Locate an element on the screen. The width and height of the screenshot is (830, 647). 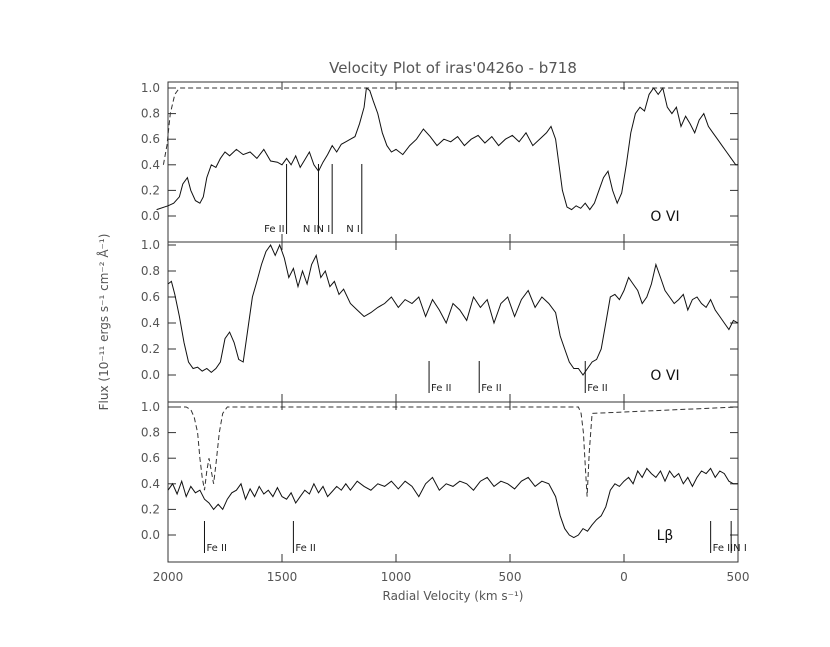
y-axis-label: Flux (10⁻¹¹ ergs s⁻¹ cm⁻² Å⁻¹) is located at coordinates (103, 322).